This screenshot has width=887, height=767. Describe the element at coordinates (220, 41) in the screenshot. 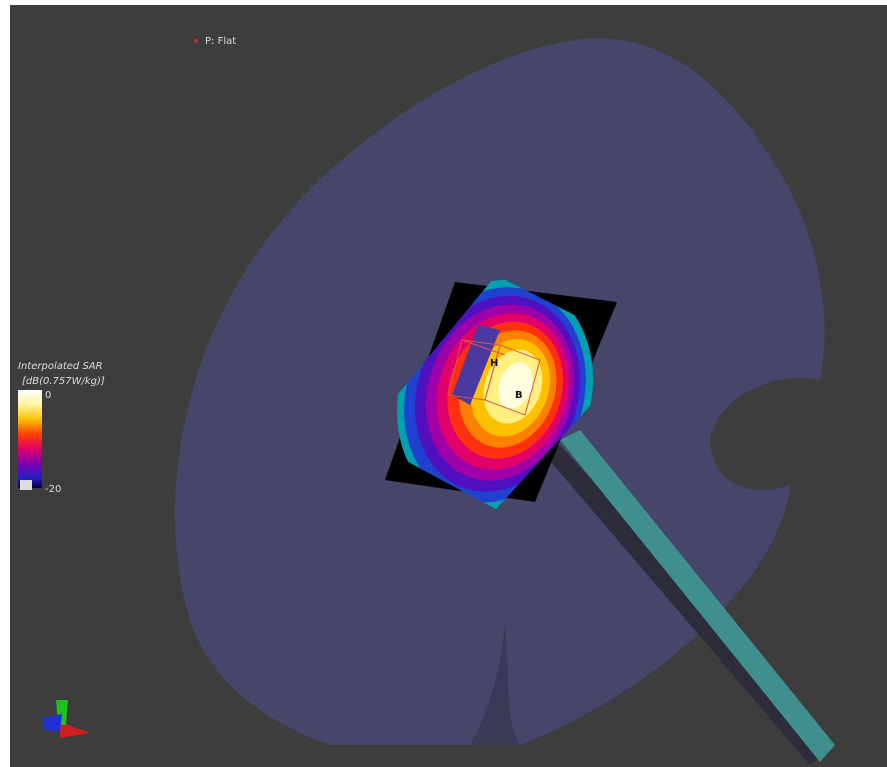

I see `view-mode-label: P: Flat` at that location.